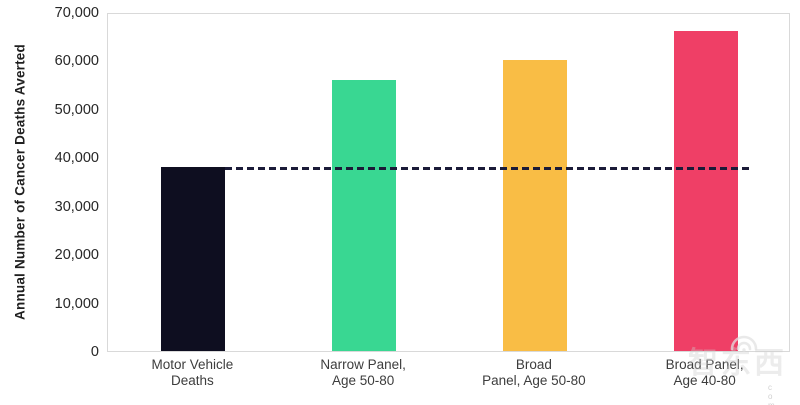  What do you see at coordinates (487, 168) in the screenshot?
I see `reference-dashed-line` at bounding box center [487, 168].